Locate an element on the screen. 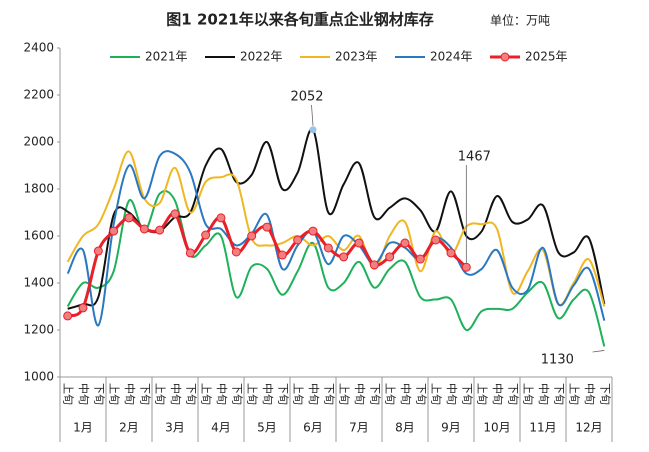  month-label: 10月 is located at coordinates (496, 428).